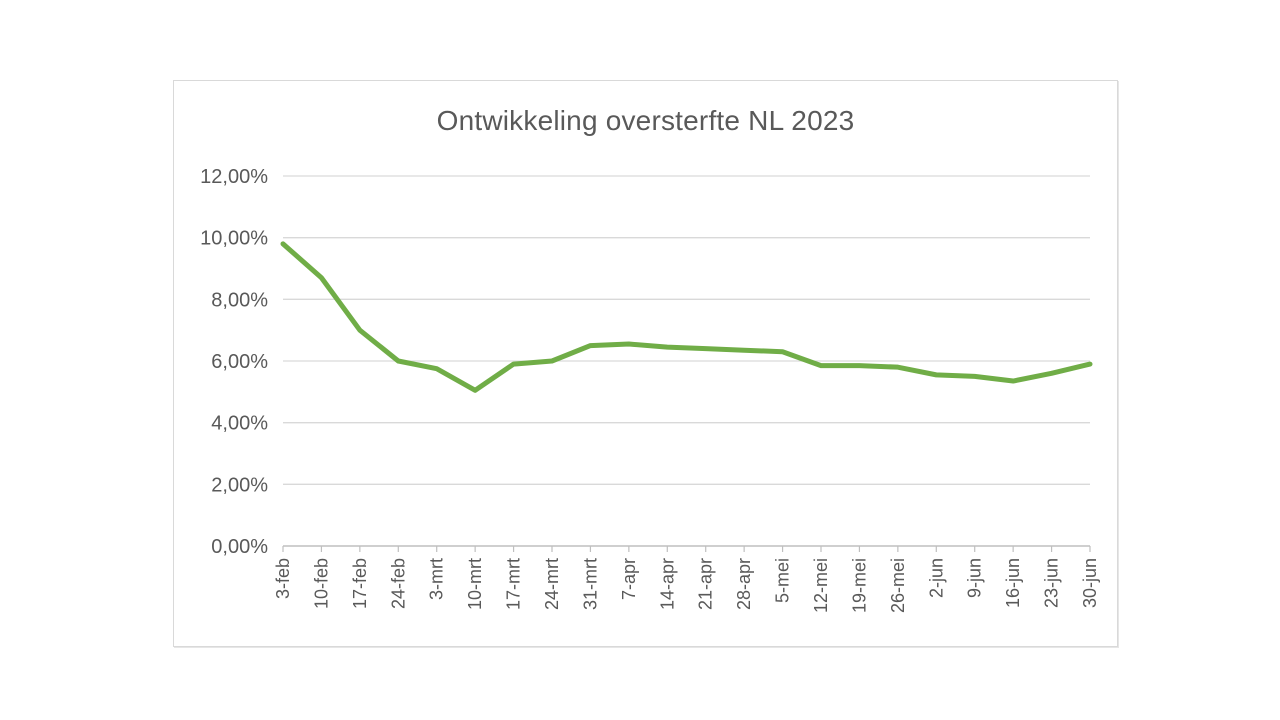  I want to click on x-axis-tick-label: 10-mrt, so click(475, 584).